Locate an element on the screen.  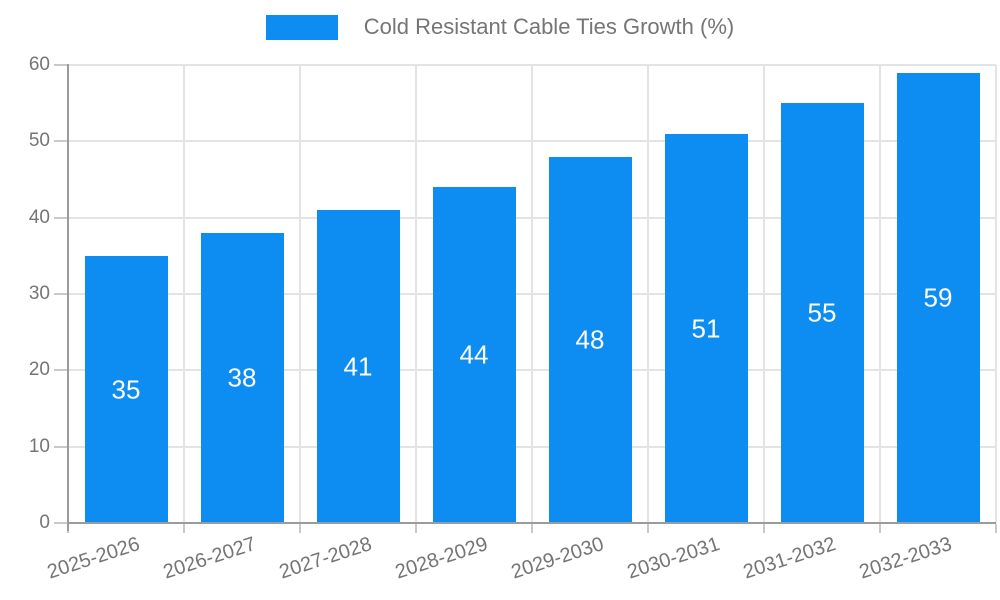
legend-item: Cold Resistant Cable Ties Growth (%) is located at coordinates (500, 27).